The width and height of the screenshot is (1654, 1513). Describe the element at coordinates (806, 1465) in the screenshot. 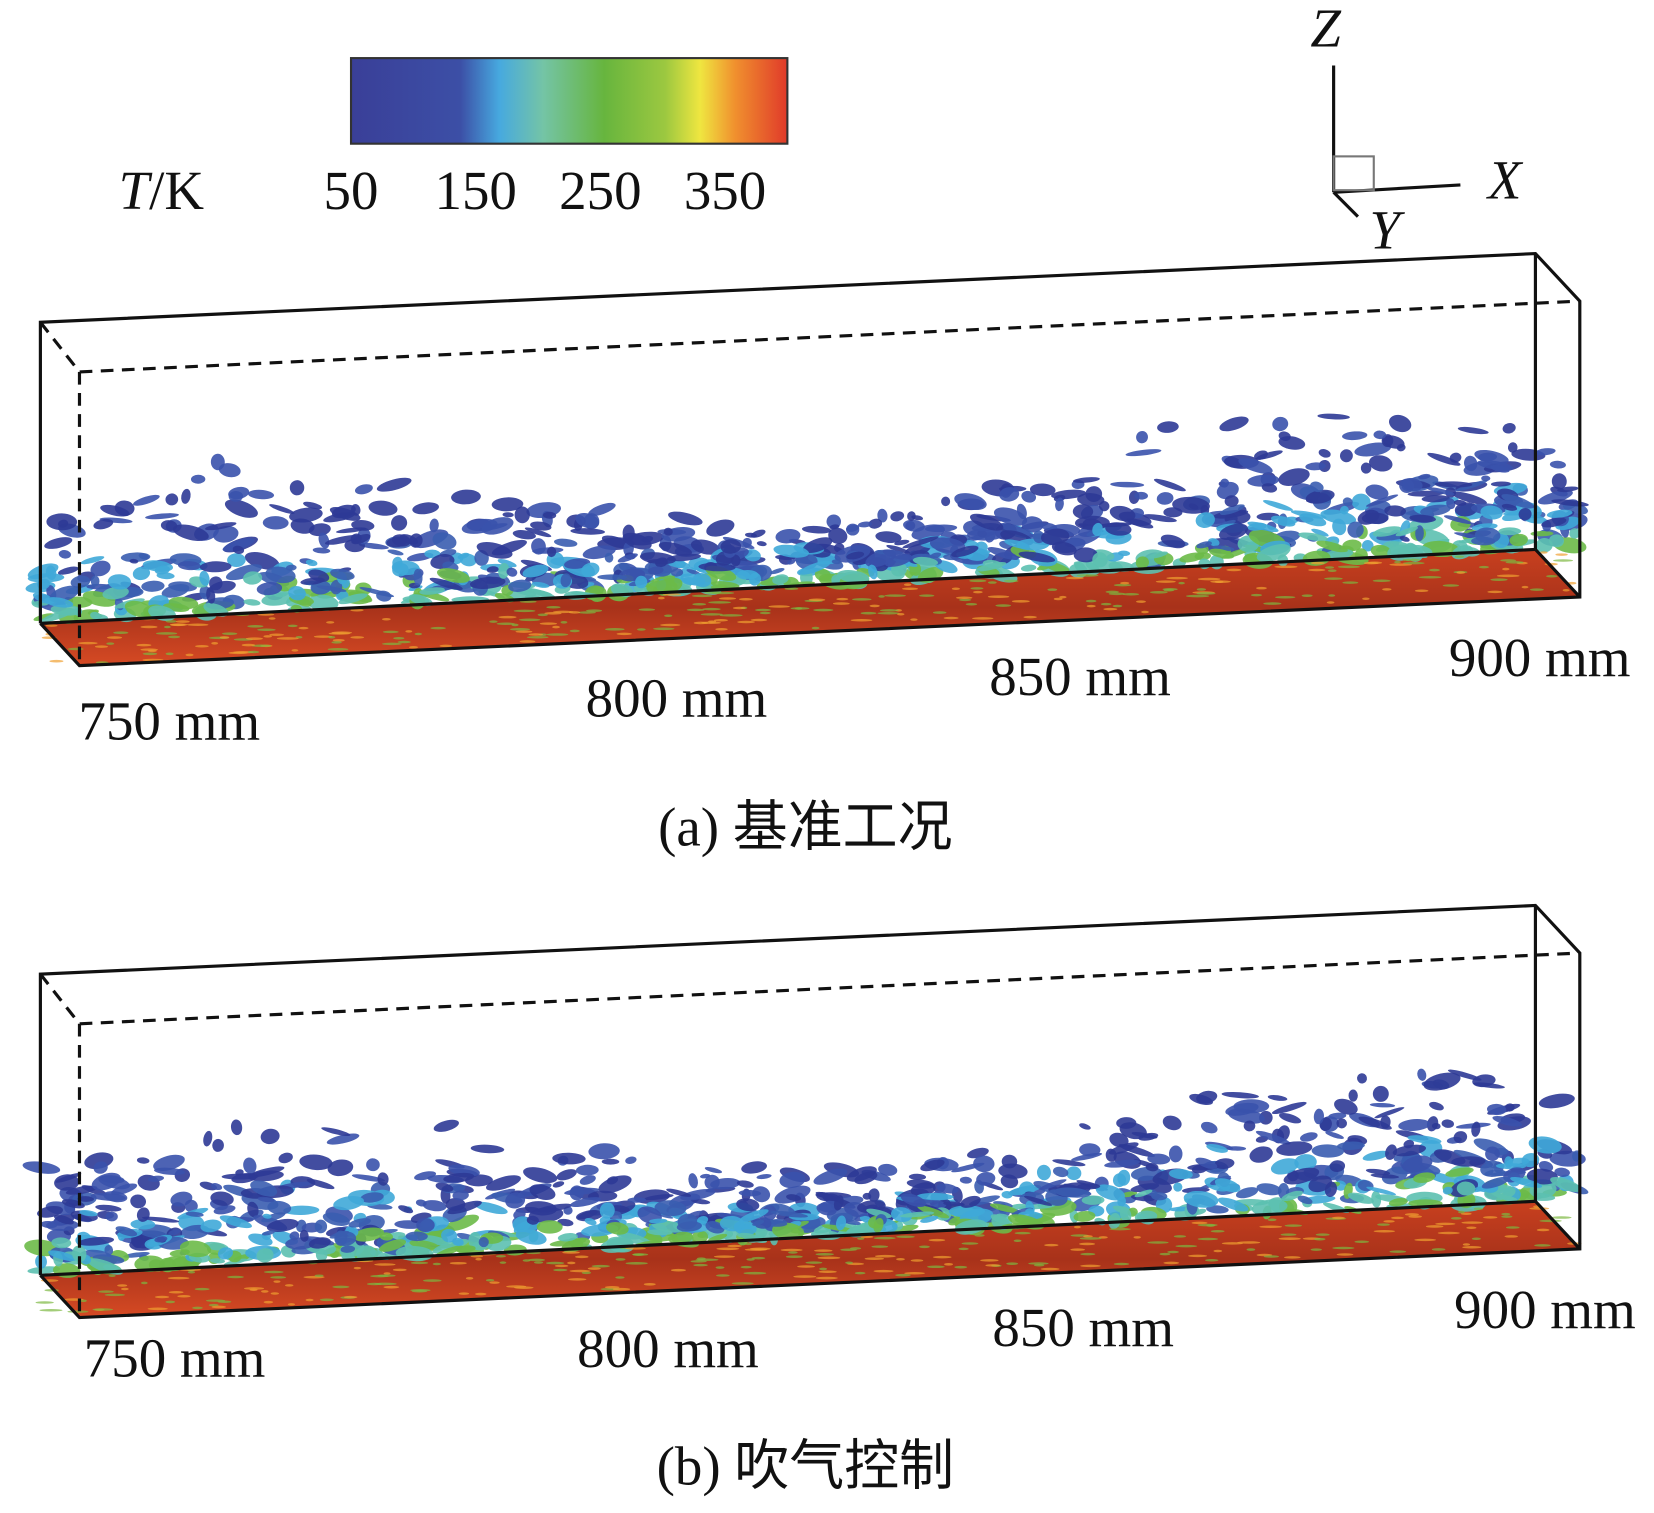

I see `caption: (b) 吹气控制` at that location.